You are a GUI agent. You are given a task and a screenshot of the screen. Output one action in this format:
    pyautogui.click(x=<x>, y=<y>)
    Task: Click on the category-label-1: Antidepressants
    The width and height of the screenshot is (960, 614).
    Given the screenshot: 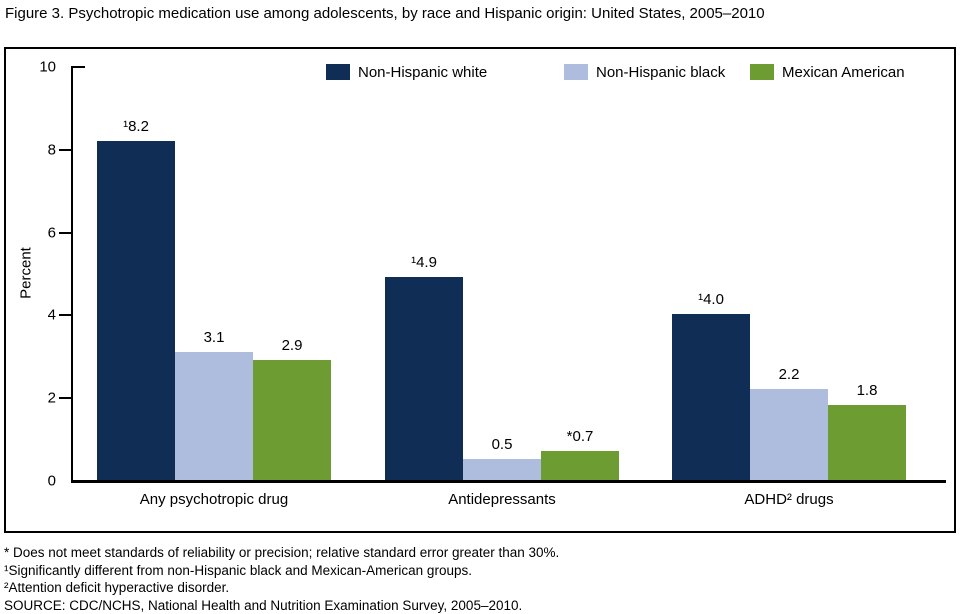 What is the action you would take?
    pyautogui.click(x=502, y=499)
    